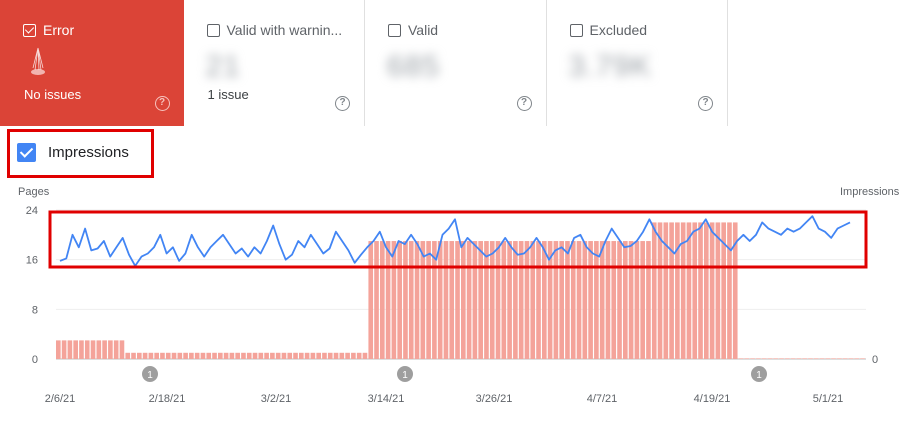 This screenshot has width=924, height=429. What do you see at coordinates (29, 30) in the screenshot?
I see `checkbox-checked-icon` at bounding box center [29, 30].